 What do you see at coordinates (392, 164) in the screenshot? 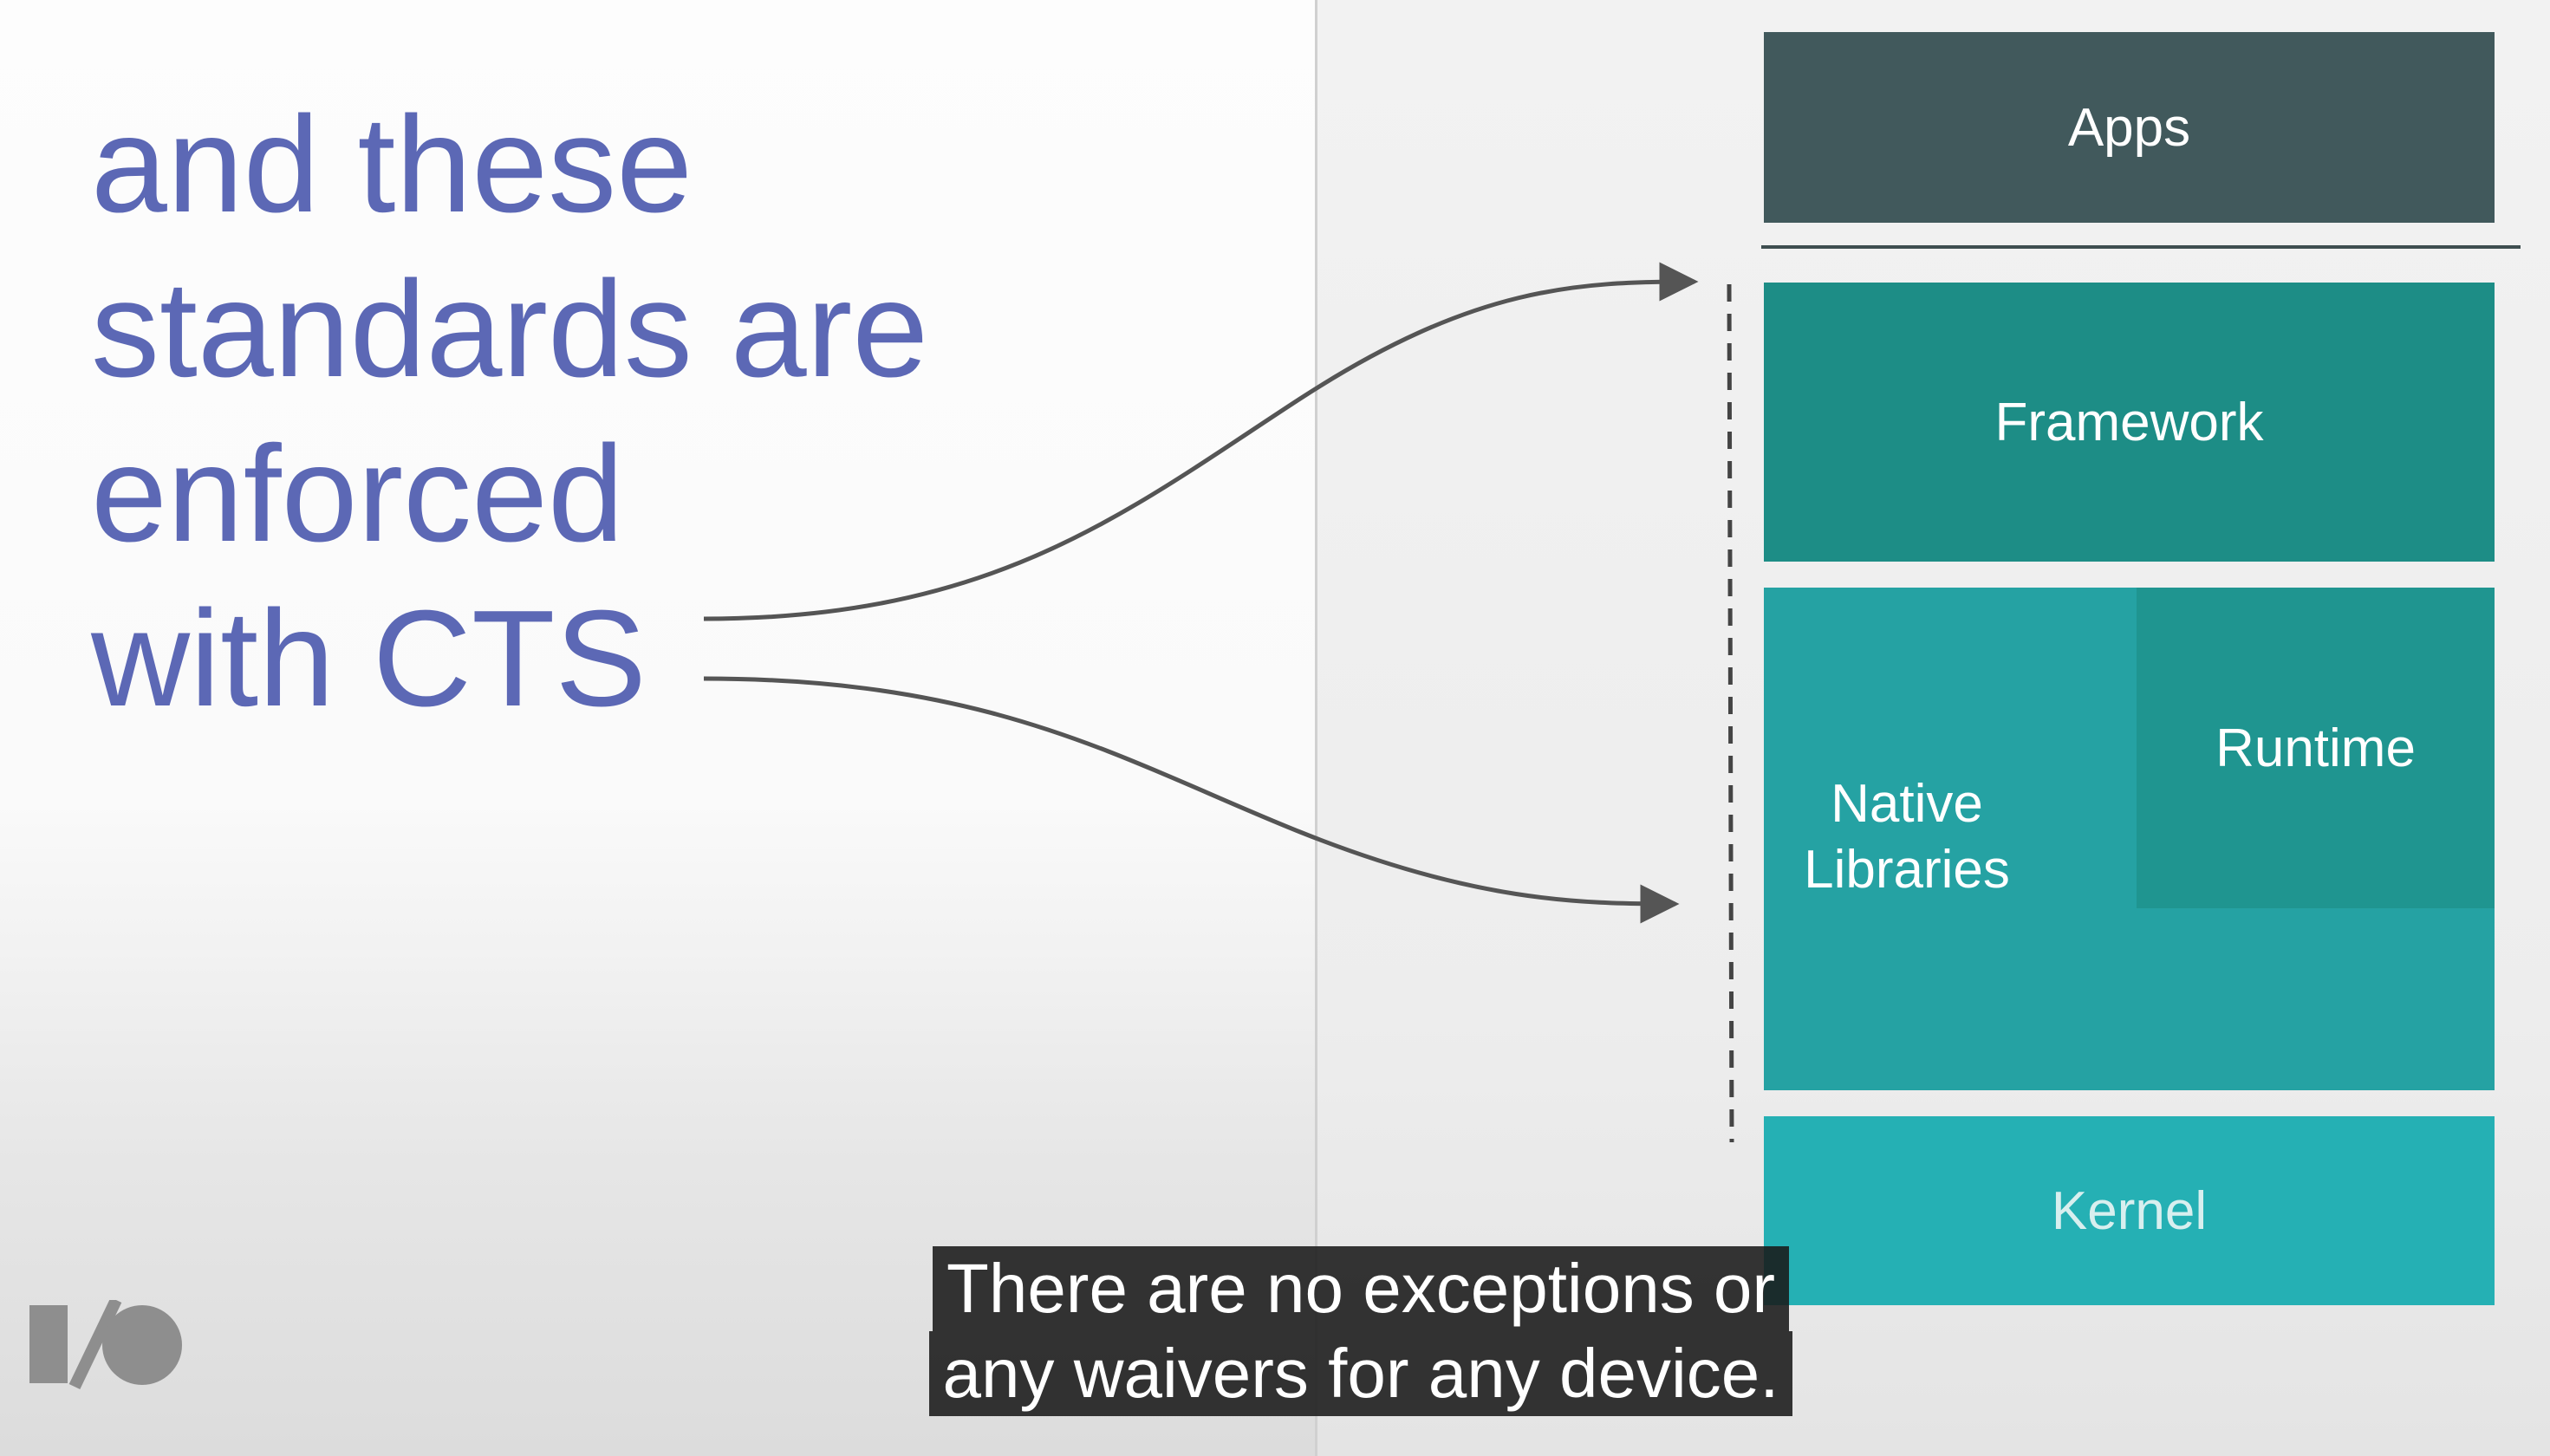
I see `heading-line-1: and these` at bounding box center [392, 164].